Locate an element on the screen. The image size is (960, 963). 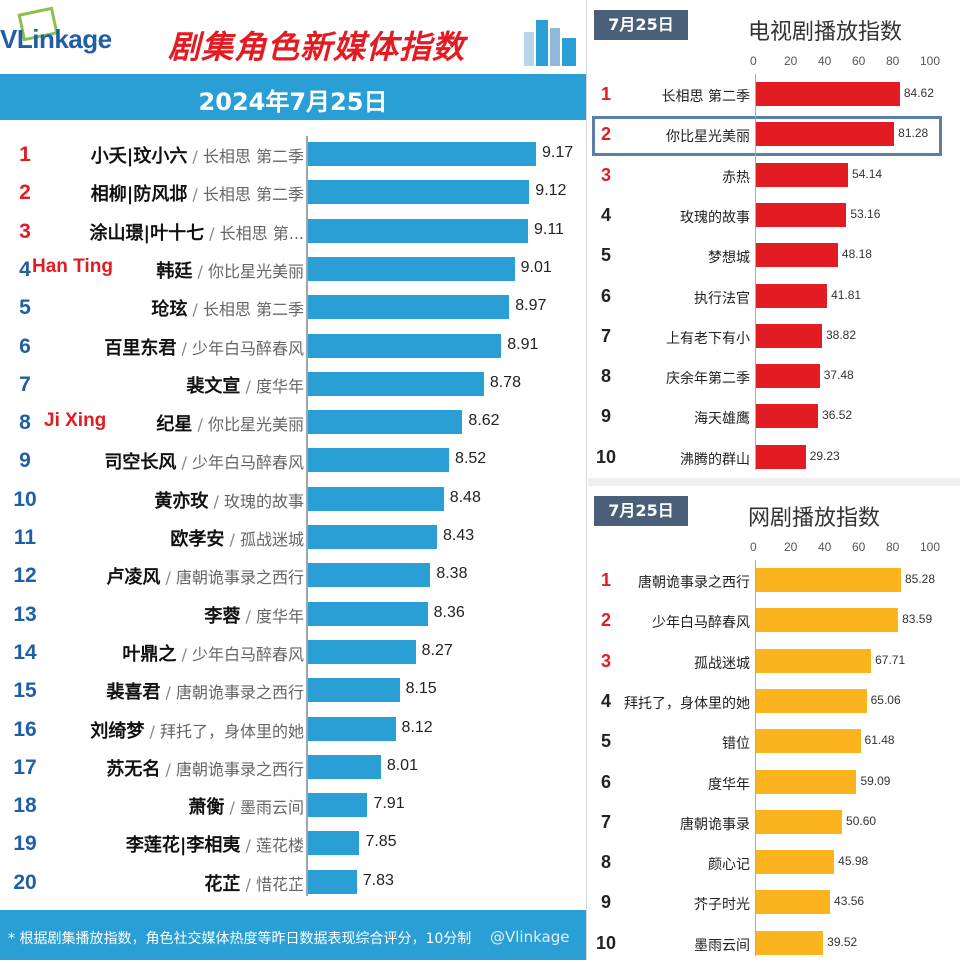
row-label: 李莲花|李相夷 / 莲花楼 is located at coordinates (215, 844).